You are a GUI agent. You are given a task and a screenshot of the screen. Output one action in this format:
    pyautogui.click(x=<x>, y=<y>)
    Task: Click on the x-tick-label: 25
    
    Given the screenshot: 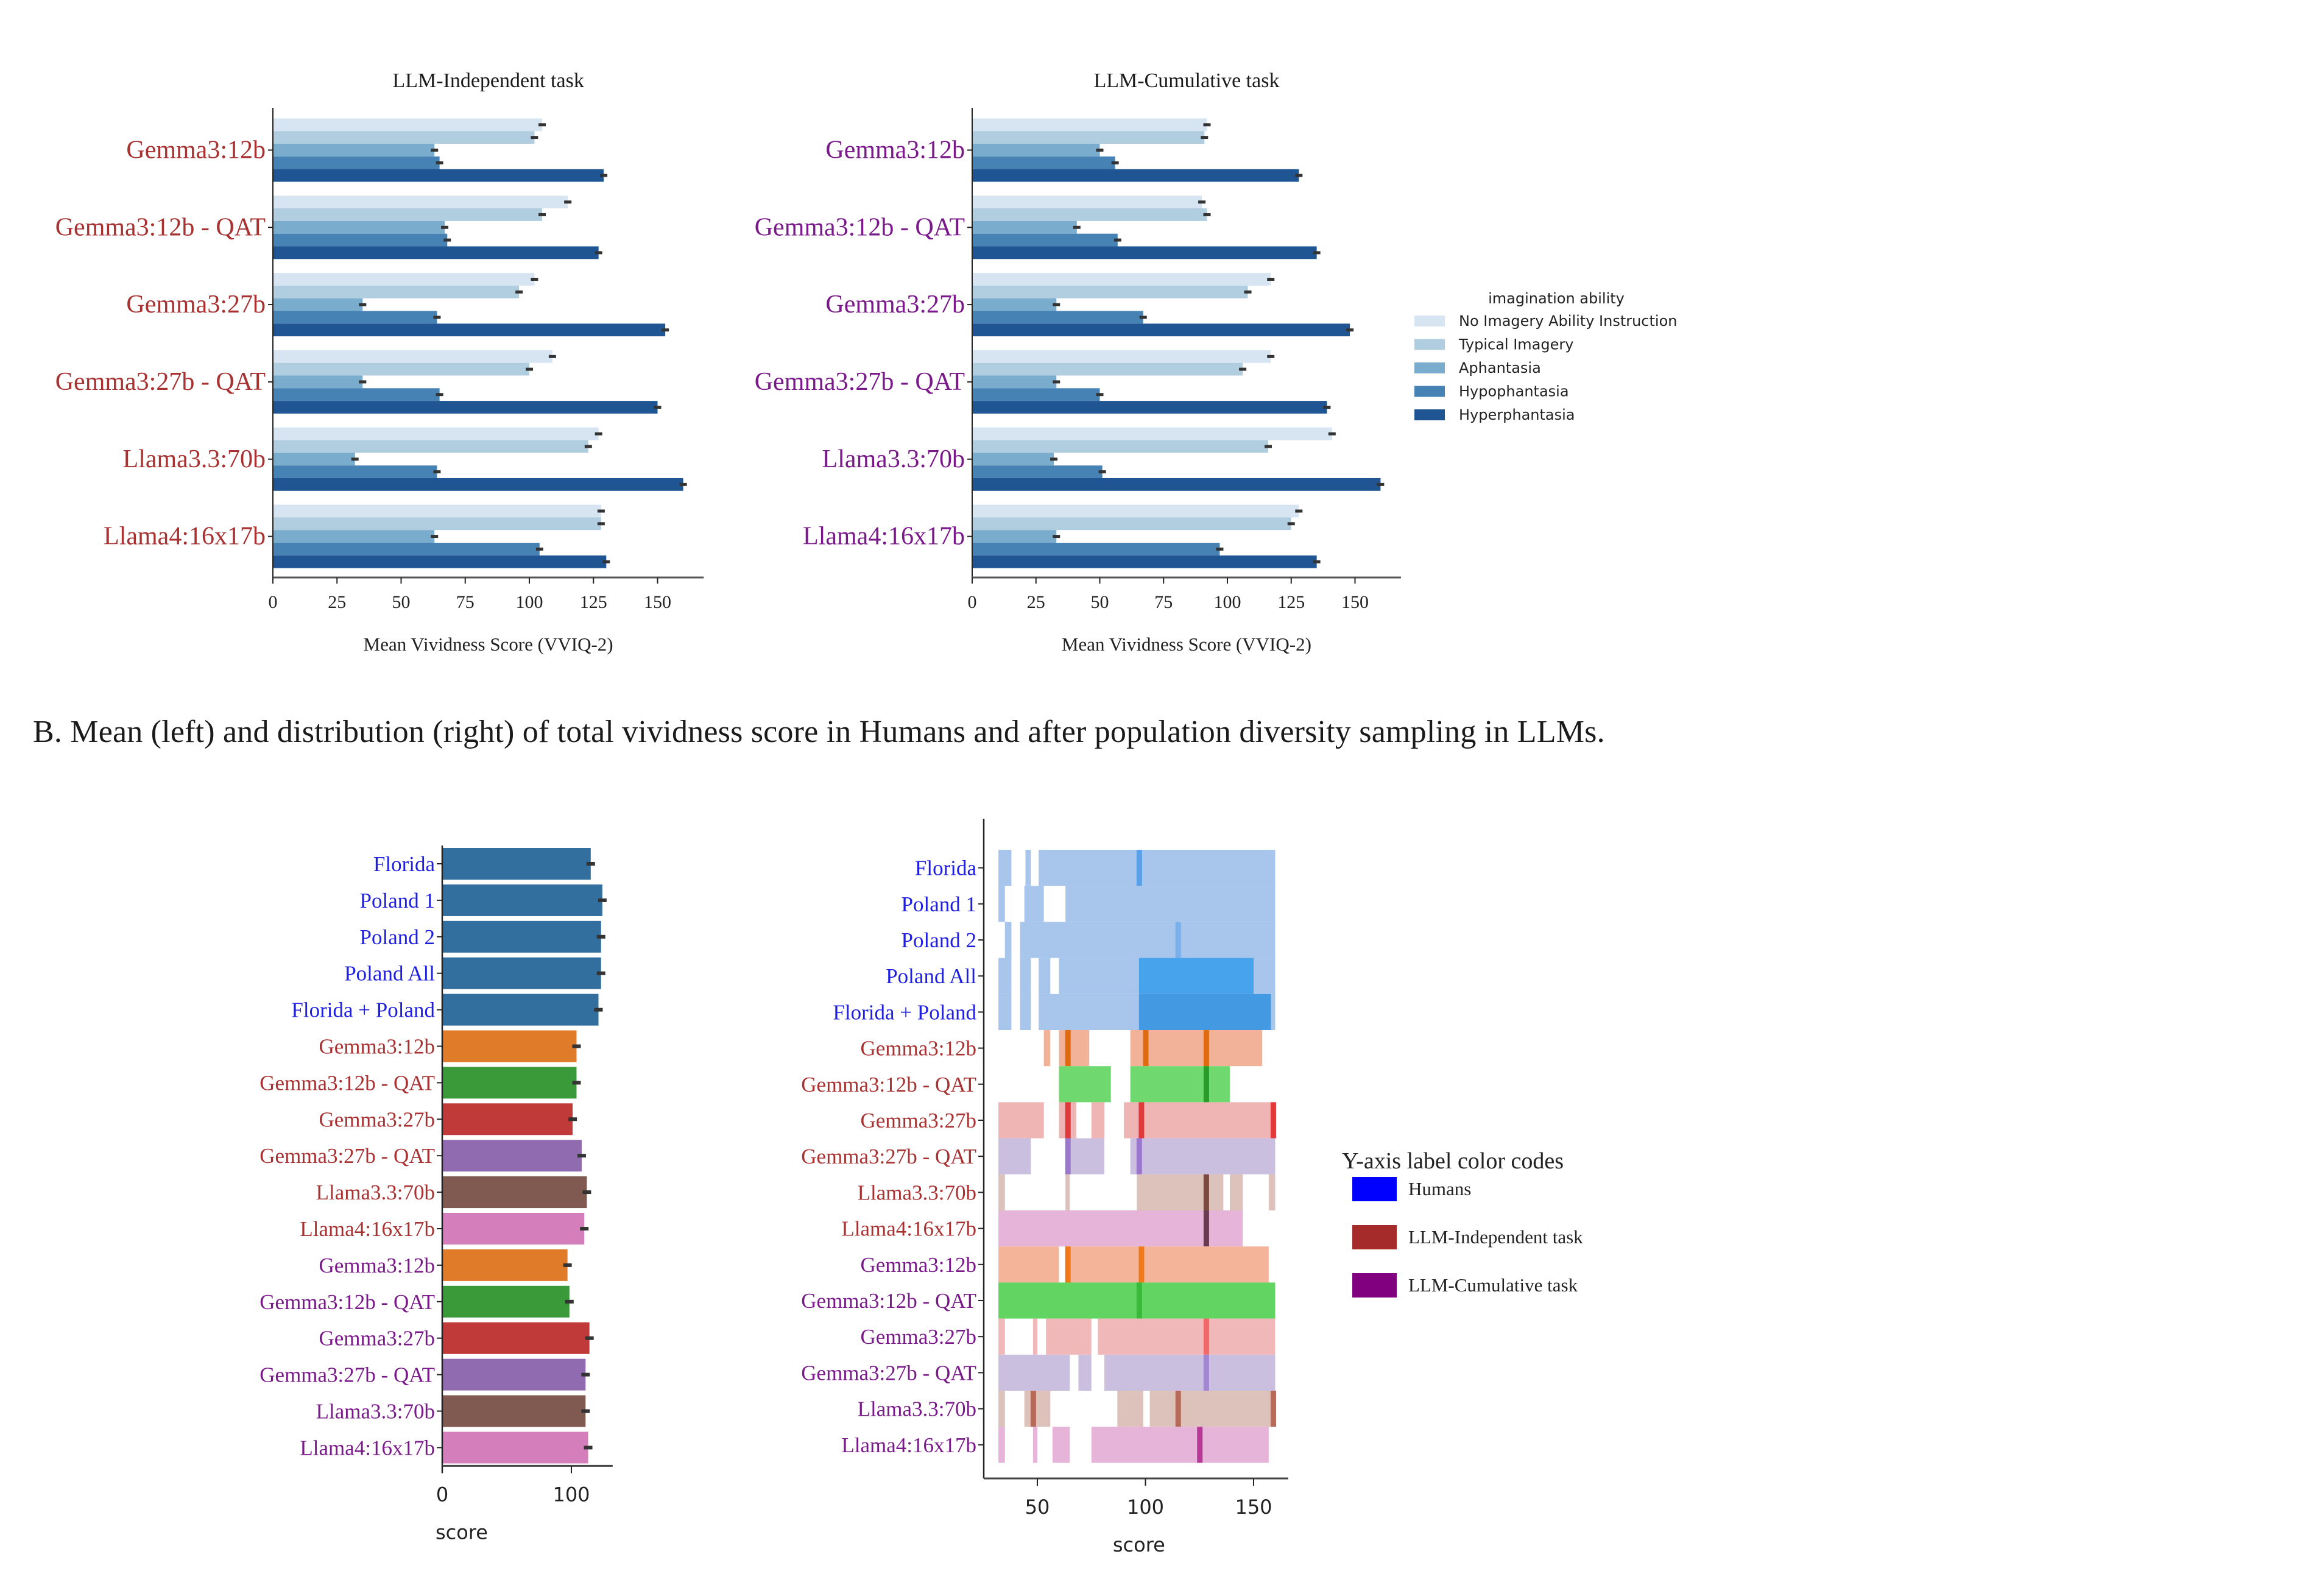 What is the action you would take?
    pyautogui.click(x=1036, y=602)
    